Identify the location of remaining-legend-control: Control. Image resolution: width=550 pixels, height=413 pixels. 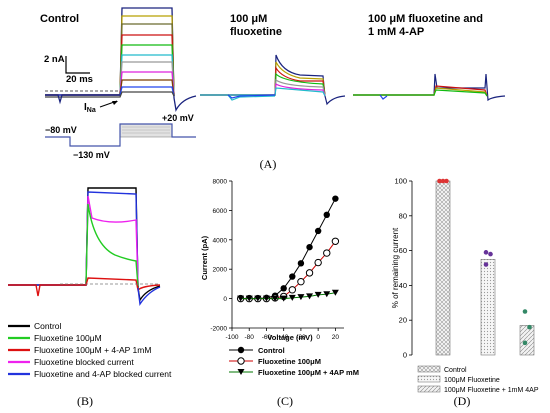
(442, 369).